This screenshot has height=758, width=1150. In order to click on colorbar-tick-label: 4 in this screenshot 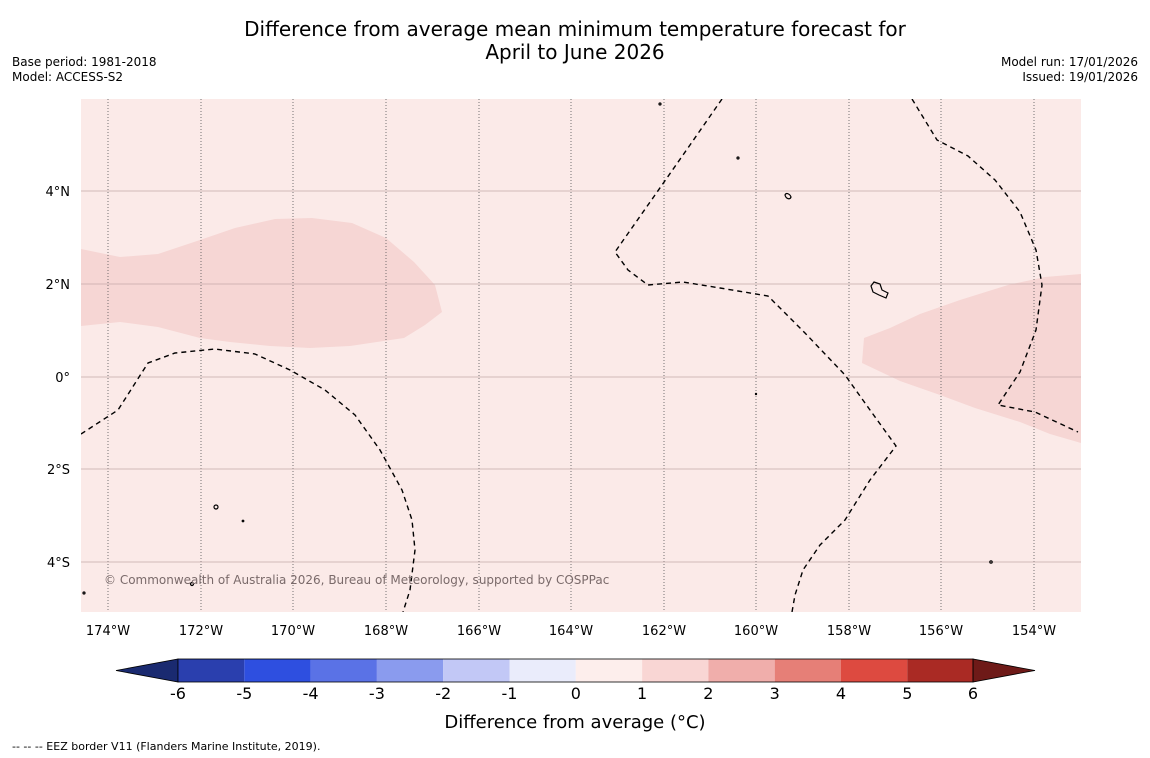, I will do `click(841, 693)`.